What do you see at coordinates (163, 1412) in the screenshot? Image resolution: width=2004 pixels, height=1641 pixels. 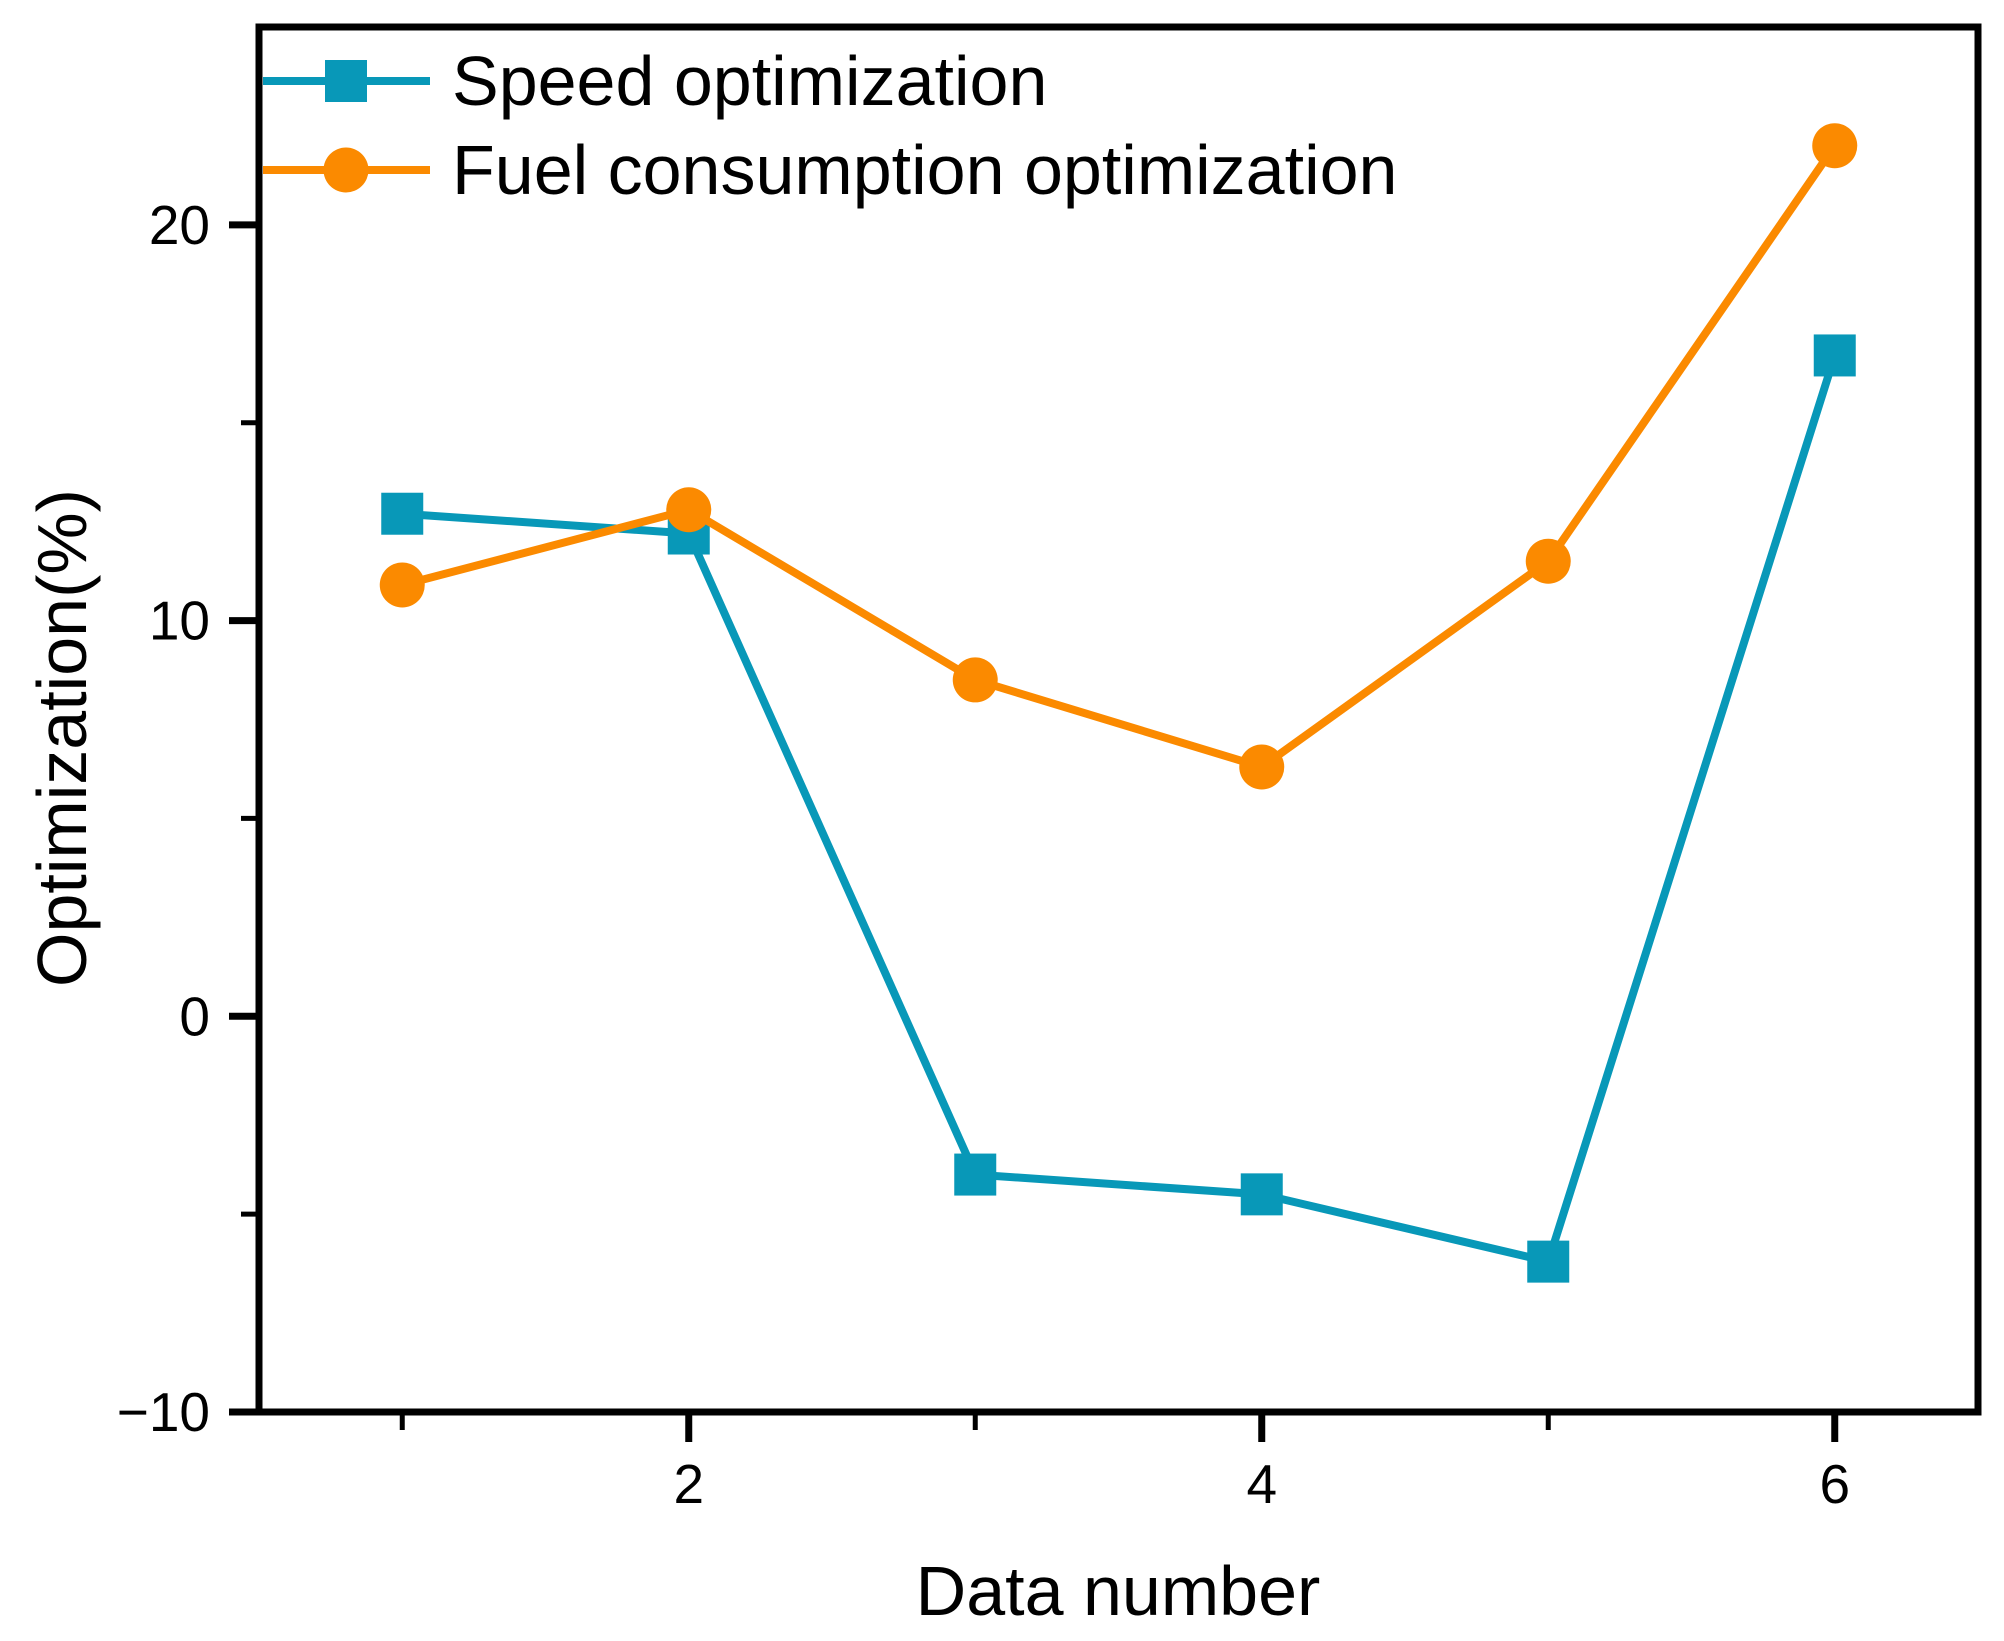 I see `y-tick-label: −10` at bounding box center [163, 1412].